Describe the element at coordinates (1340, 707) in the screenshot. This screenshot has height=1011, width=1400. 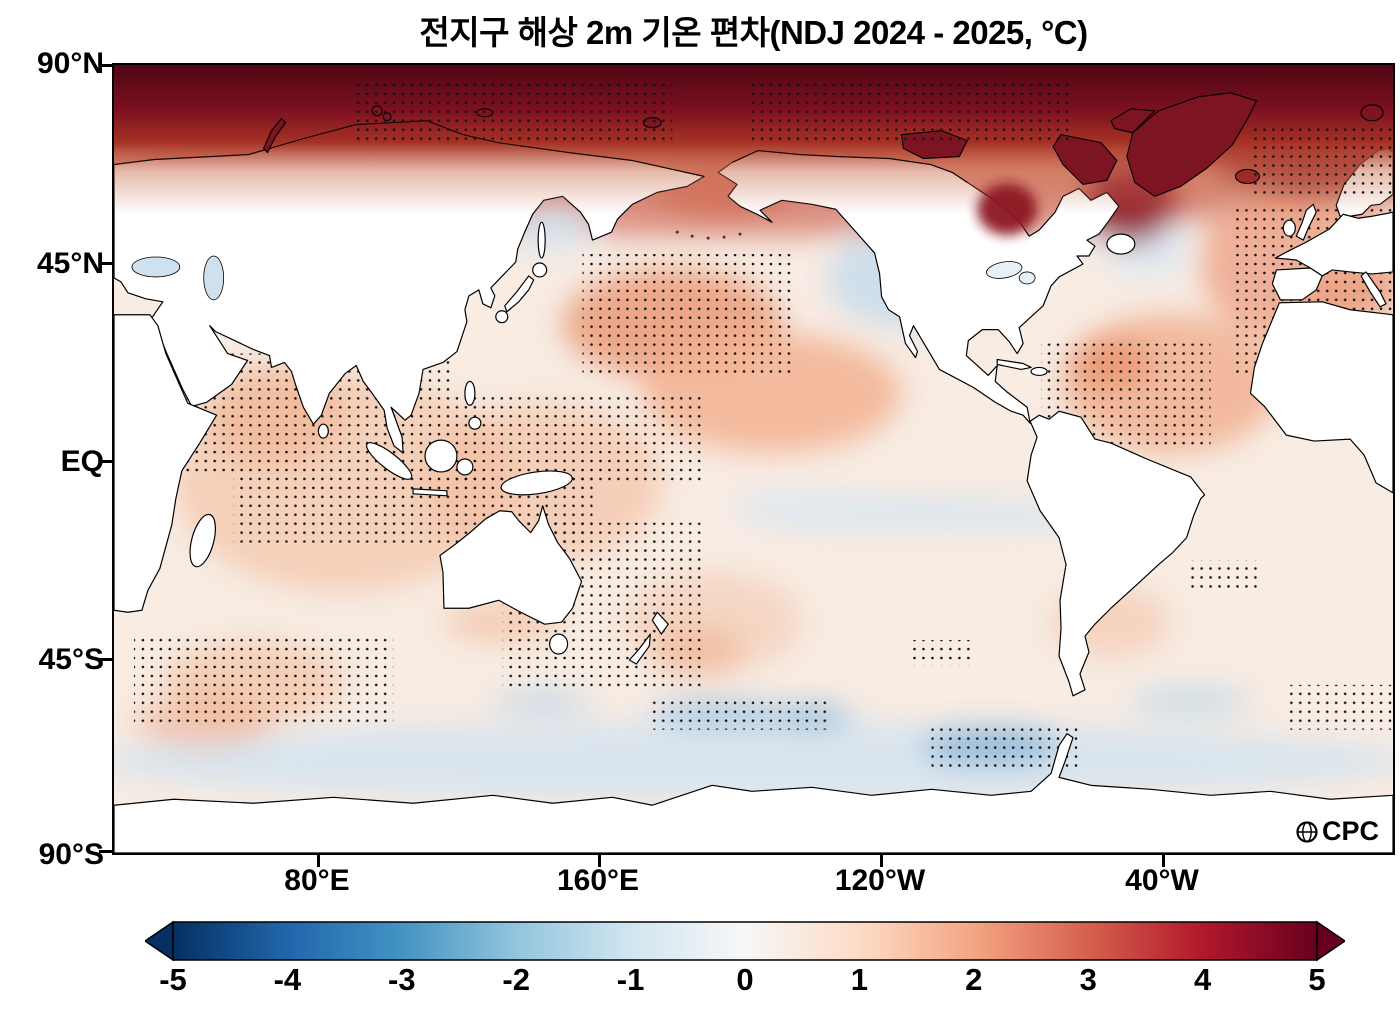
I see `stipple-right-south` at that location.